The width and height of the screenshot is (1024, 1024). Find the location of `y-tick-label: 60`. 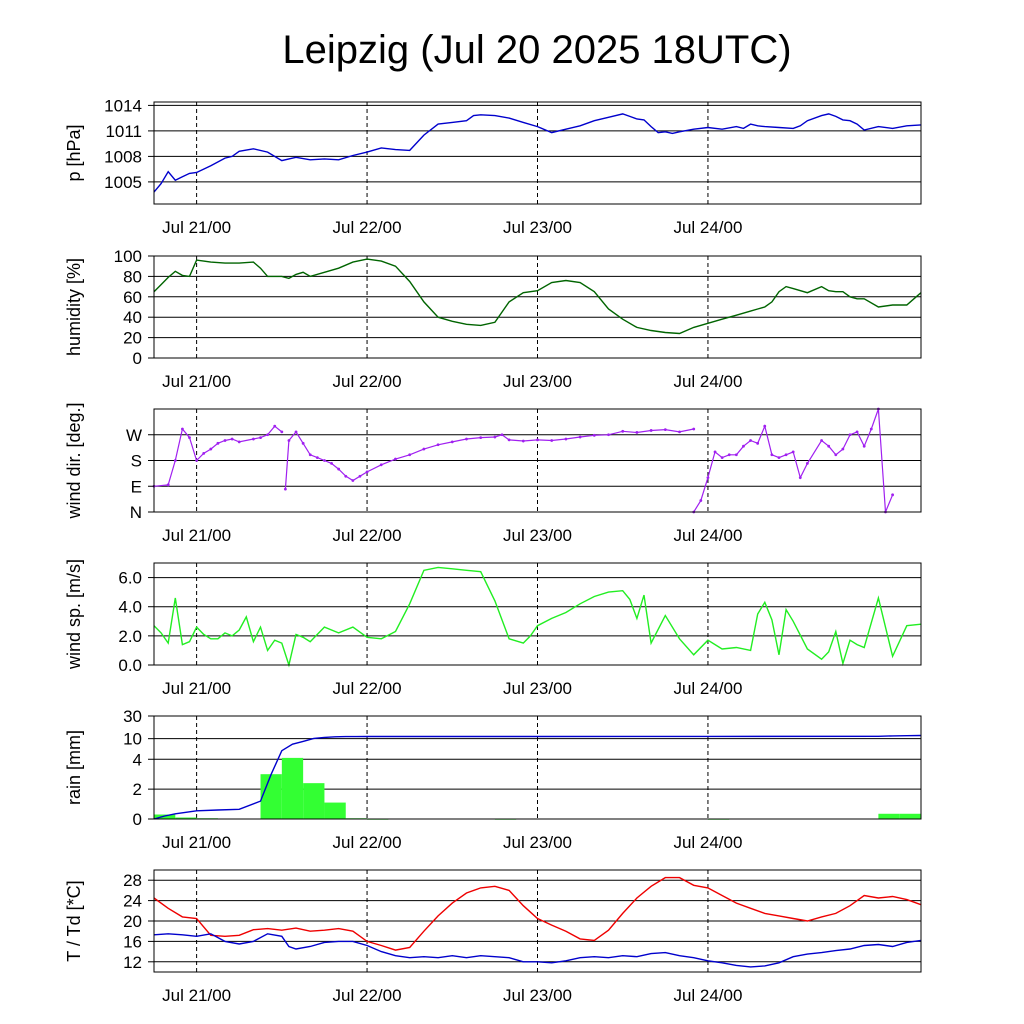

y-tick-label: 60 is located at coordinates (132, 297).